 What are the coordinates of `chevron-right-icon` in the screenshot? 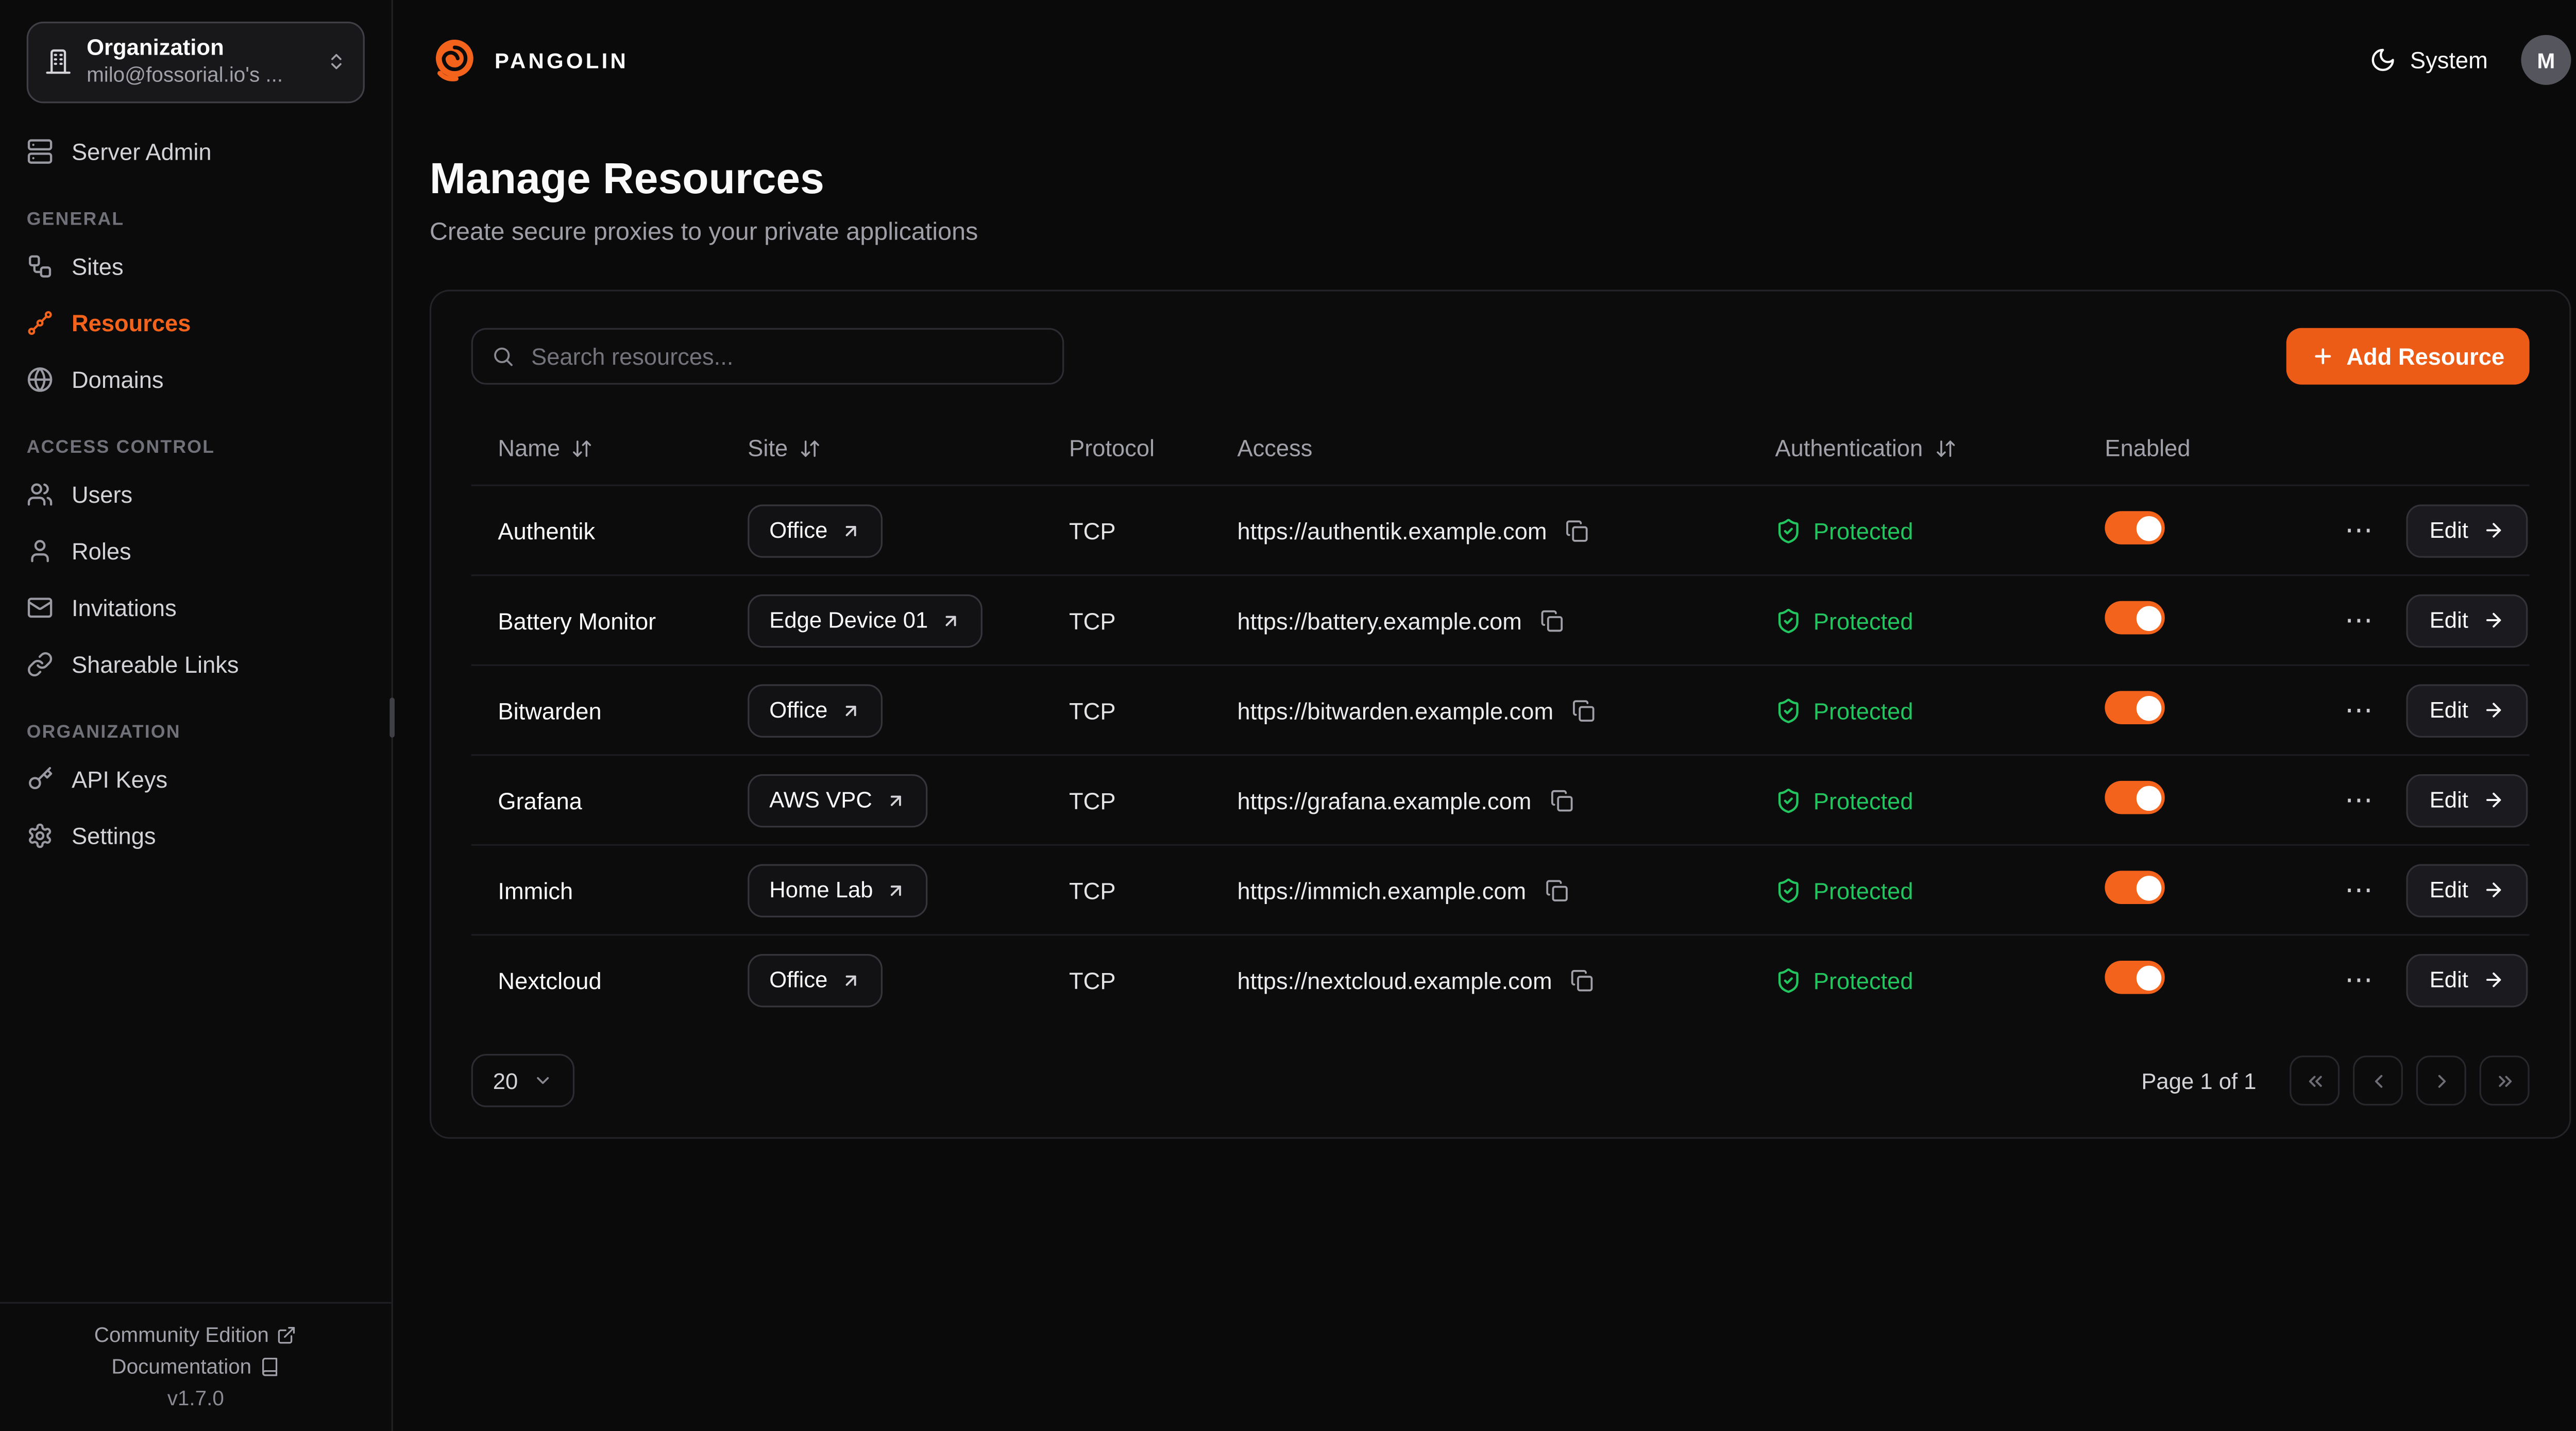 It's located at (2441, 1080).